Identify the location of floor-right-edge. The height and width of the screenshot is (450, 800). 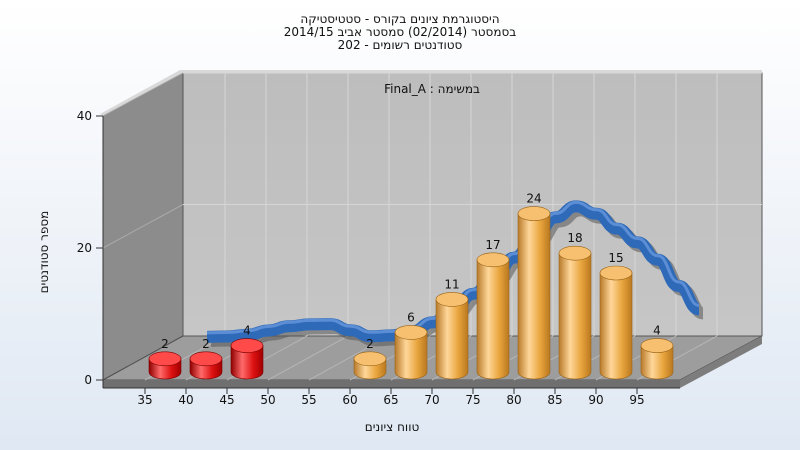
(721, 362).